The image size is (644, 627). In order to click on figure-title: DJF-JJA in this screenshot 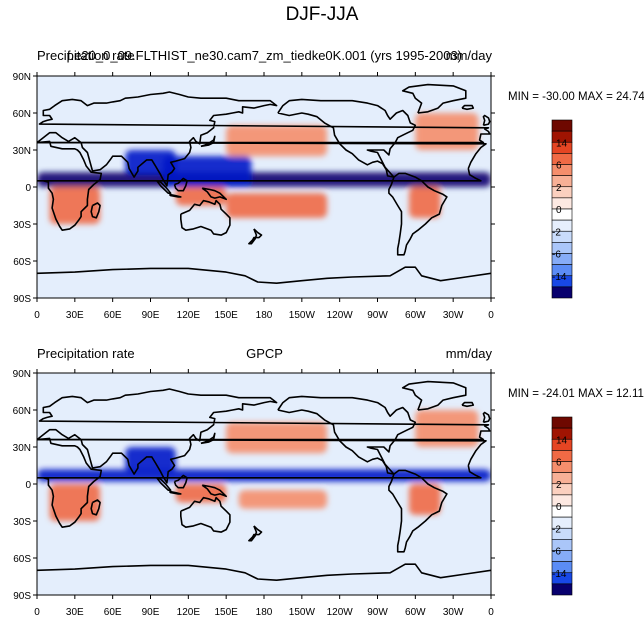, I will do `click(322, 14)`.